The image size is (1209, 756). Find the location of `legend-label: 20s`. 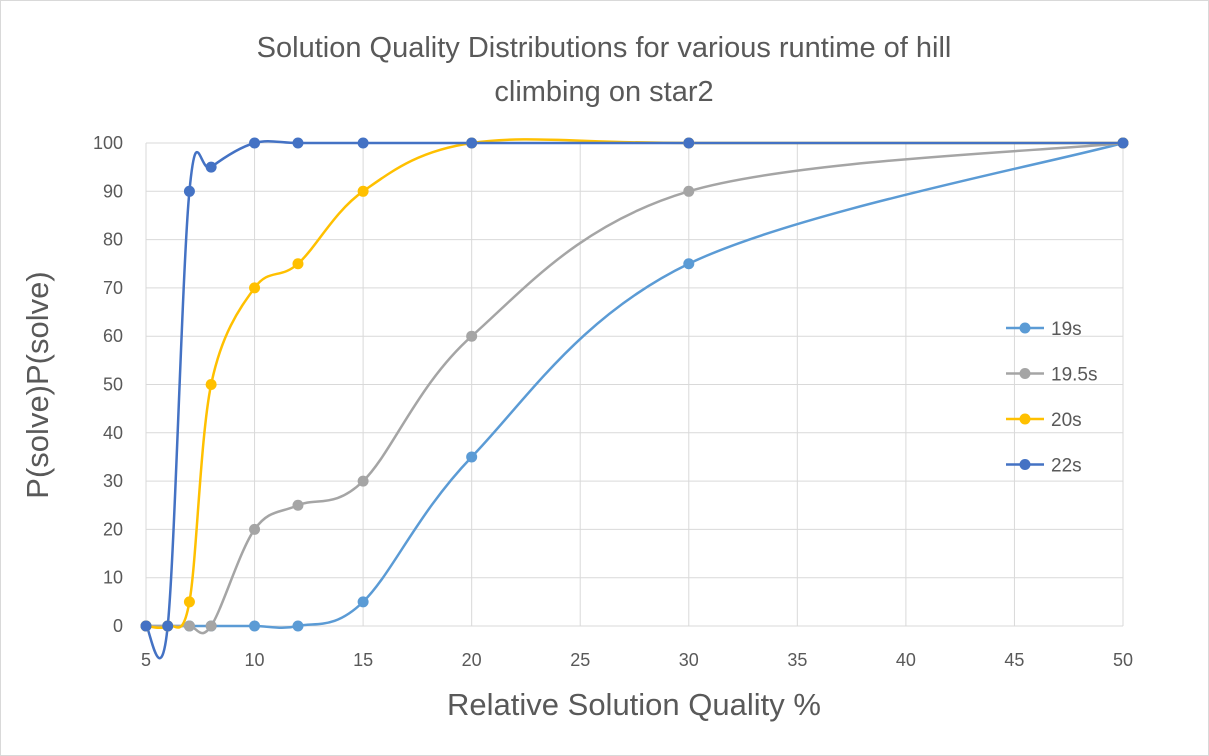

legend-label: 20s is located at coordinates (1066, 420).